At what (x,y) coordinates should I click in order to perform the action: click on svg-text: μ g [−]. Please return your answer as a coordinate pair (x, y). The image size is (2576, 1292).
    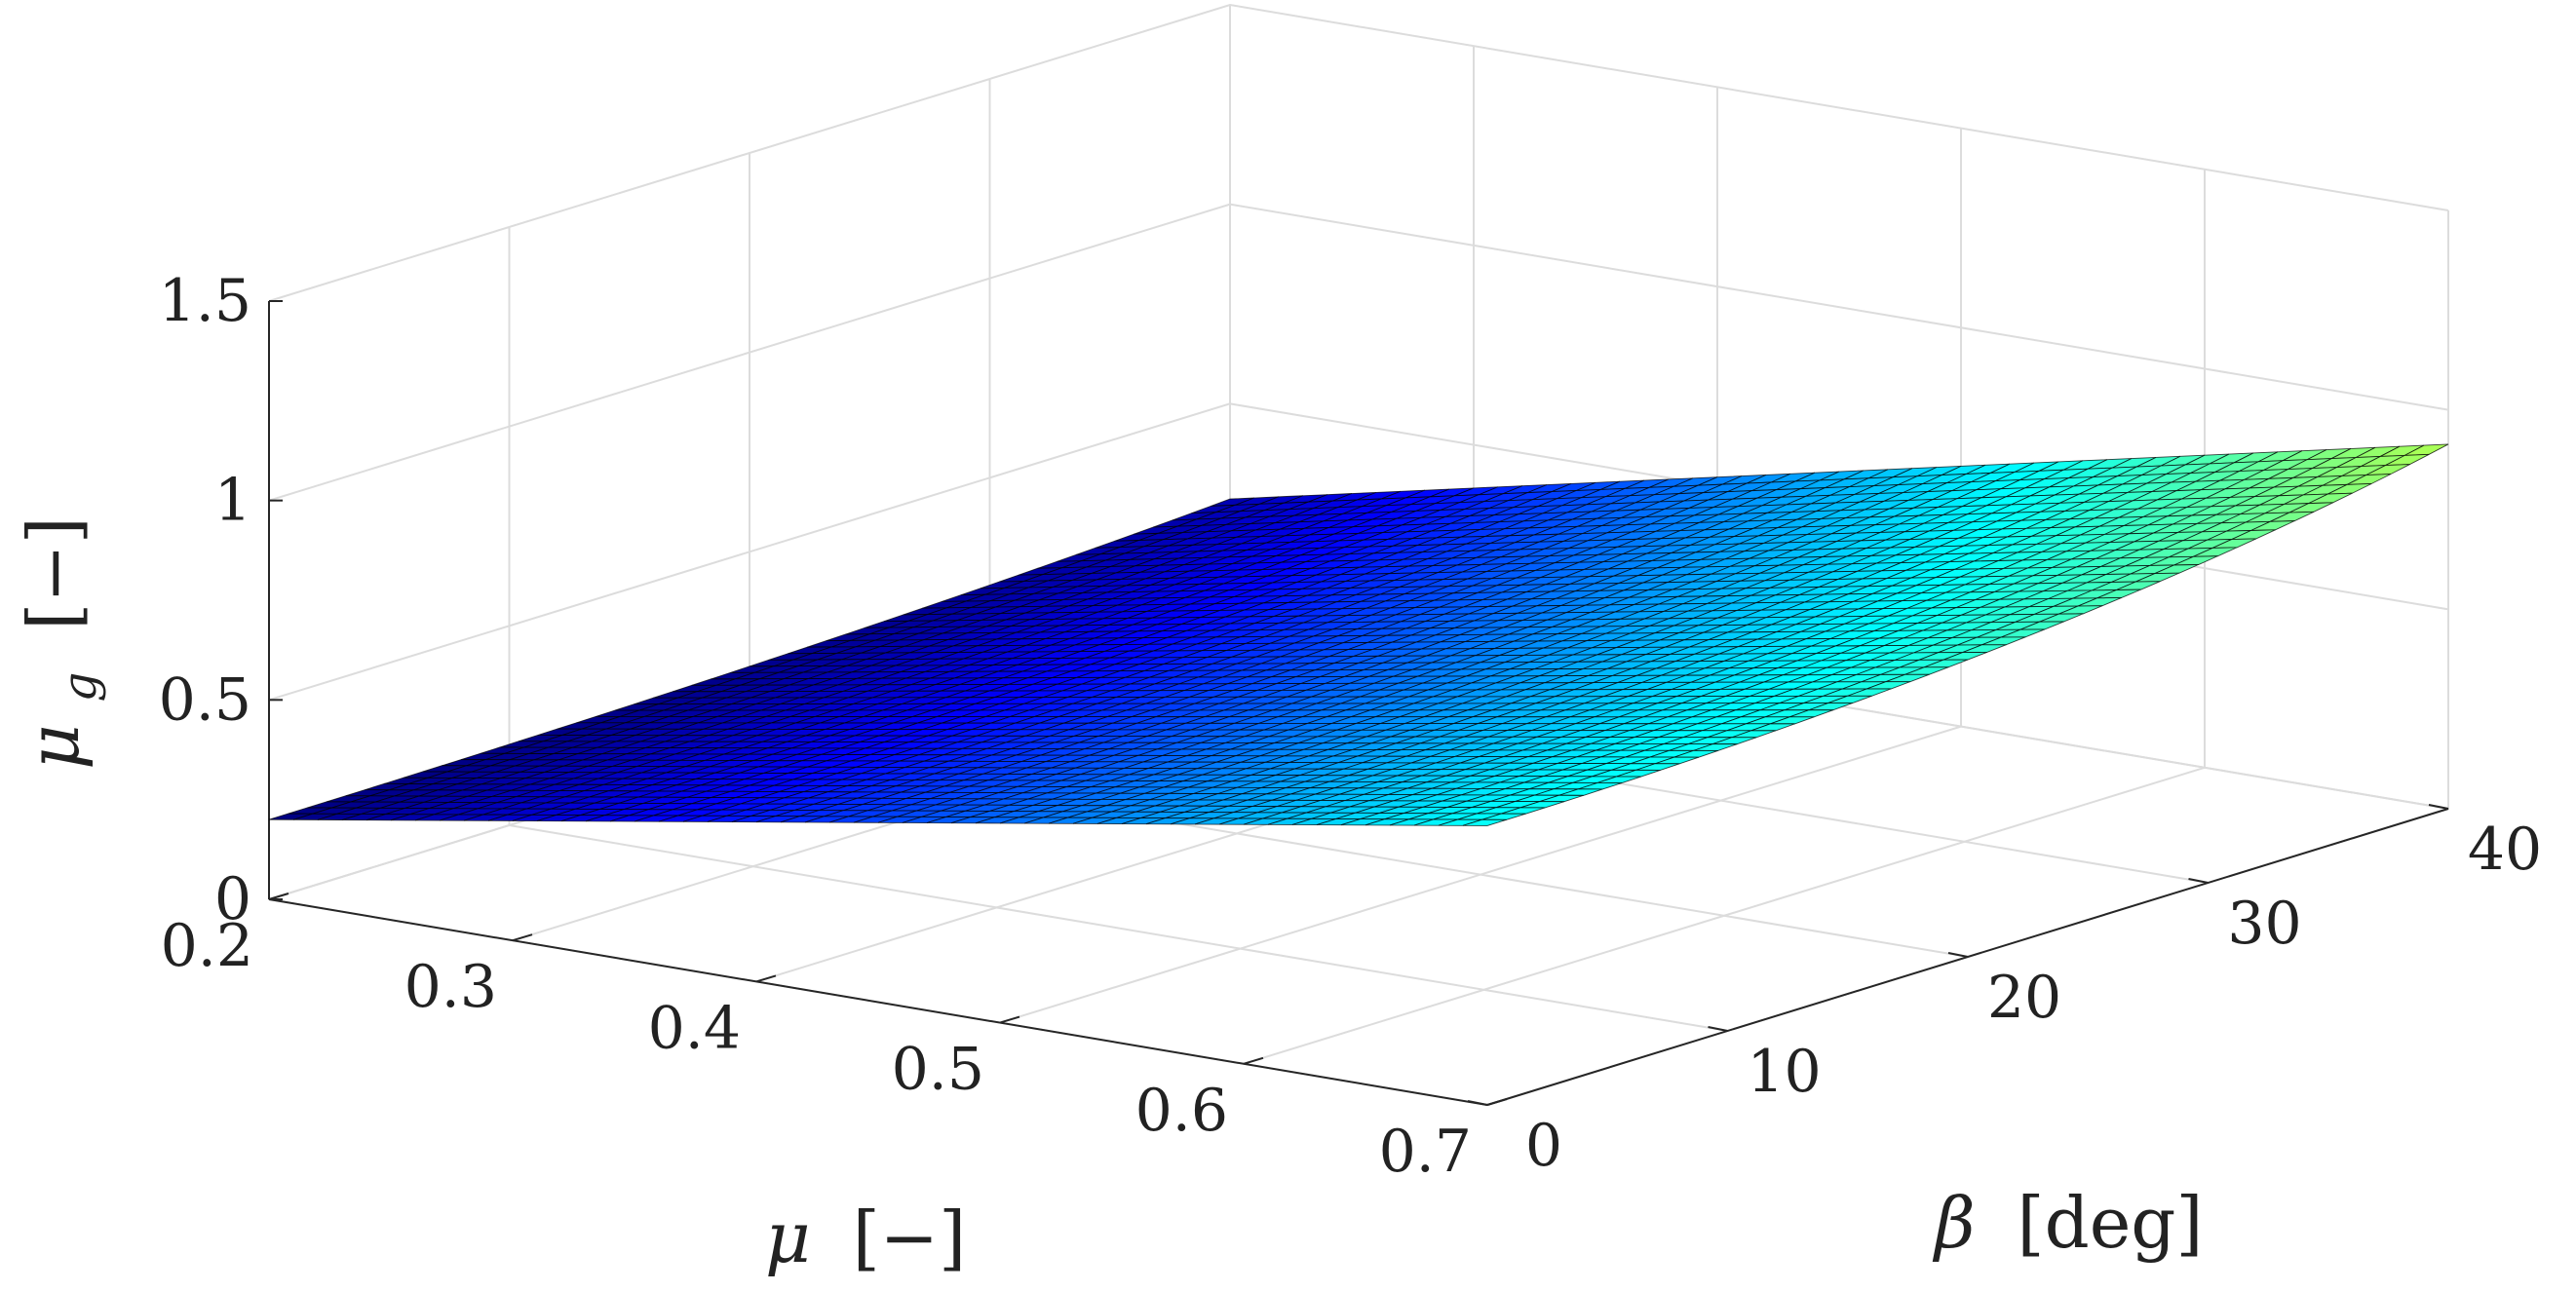
    Looking at the image, I should click on (62, 643).